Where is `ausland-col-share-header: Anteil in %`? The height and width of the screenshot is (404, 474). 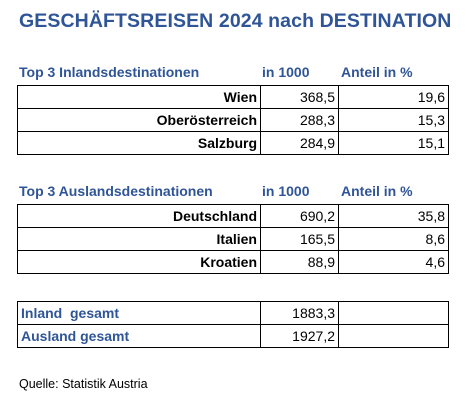
ausland-col-share-header: Anteil in % is located at coordinates (377, 191).